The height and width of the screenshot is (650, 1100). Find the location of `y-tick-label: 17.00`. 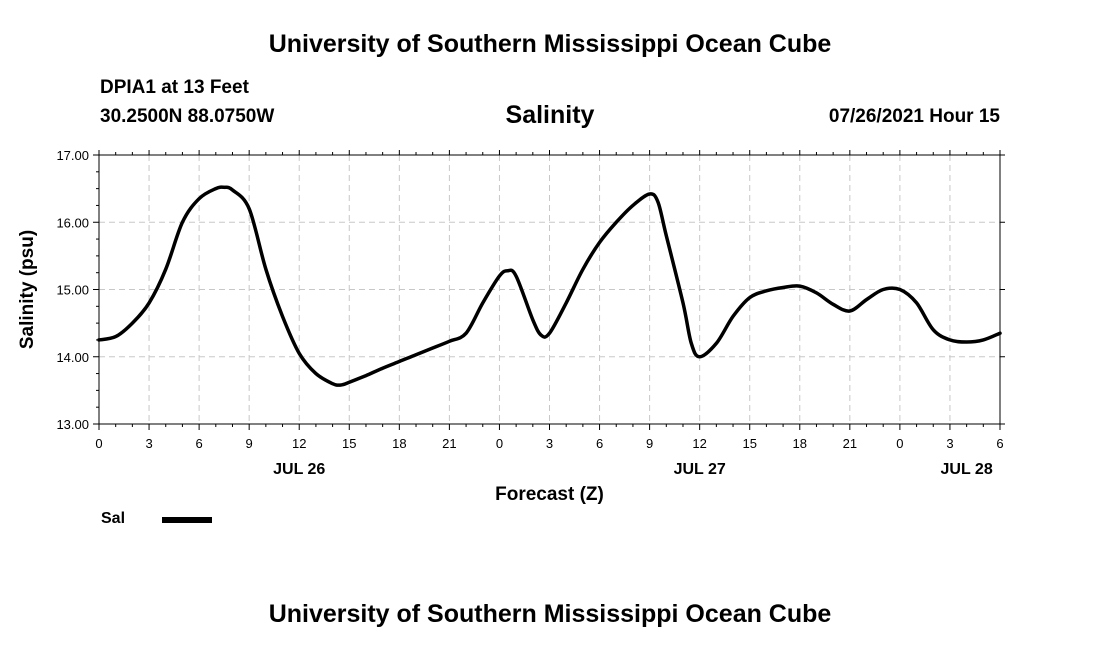

y-tick-label: 17.00 is located at coordinates (72, 155).